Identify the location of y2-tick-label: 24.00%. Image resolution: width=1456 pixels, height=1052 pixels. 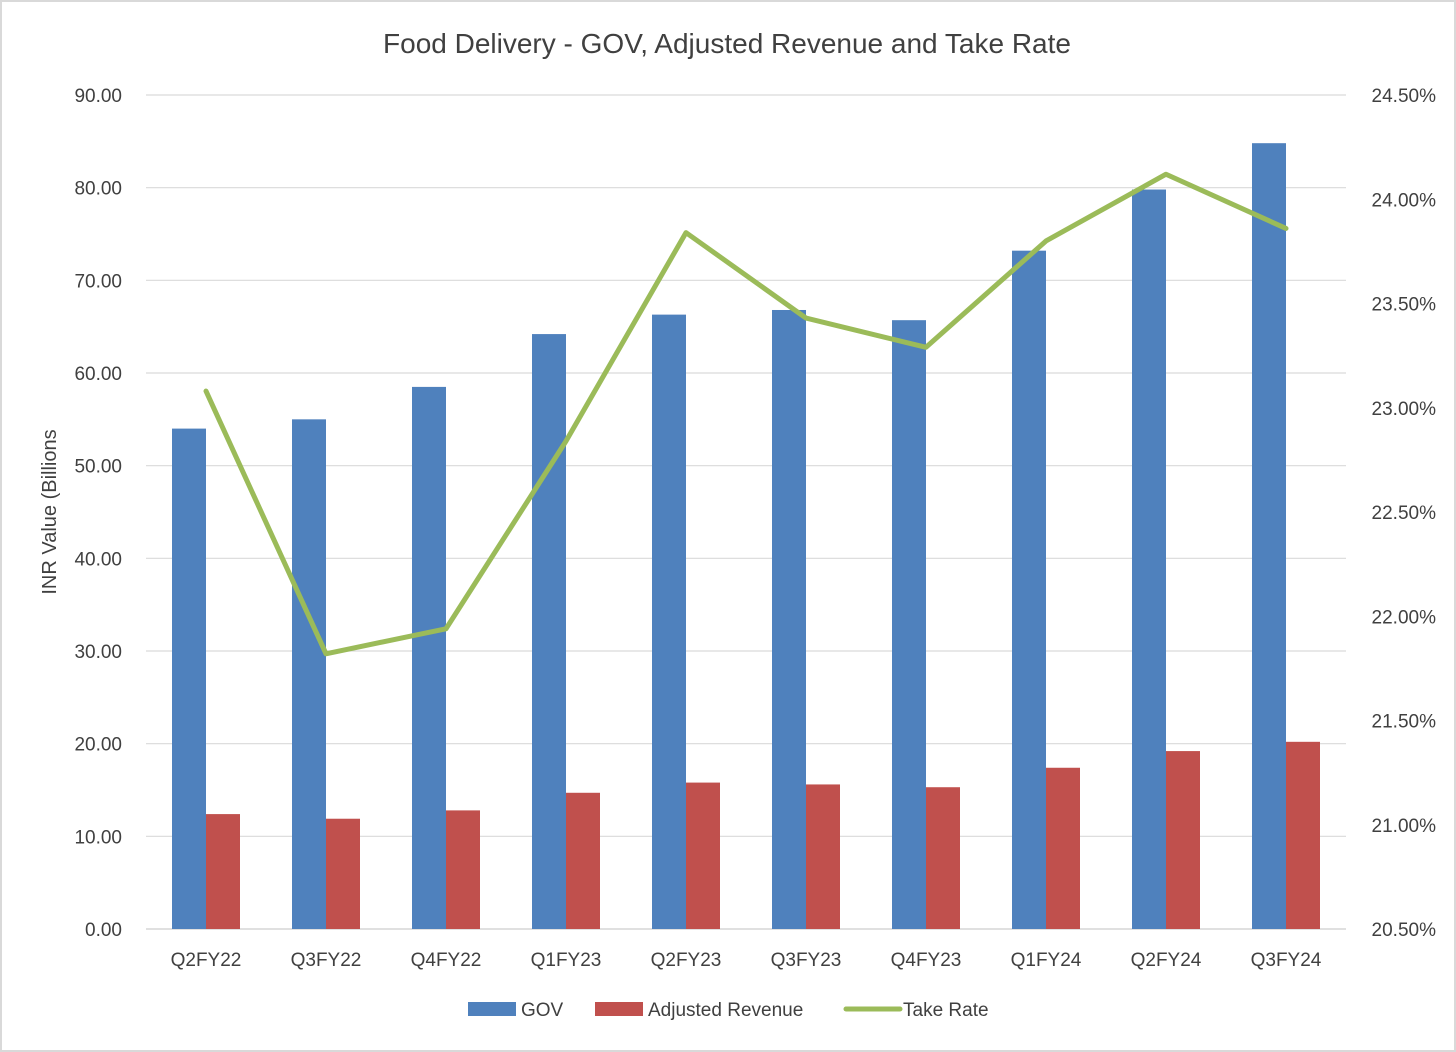
(1404, 200).